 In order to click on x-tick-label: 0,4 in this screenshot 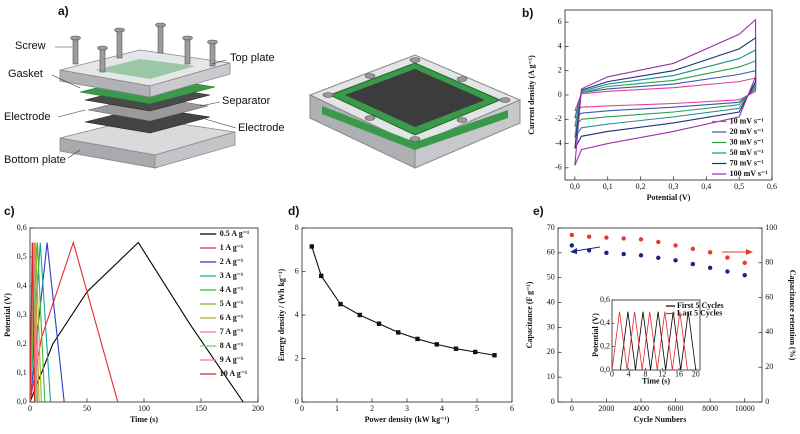, I will do `click(706, 186)`.